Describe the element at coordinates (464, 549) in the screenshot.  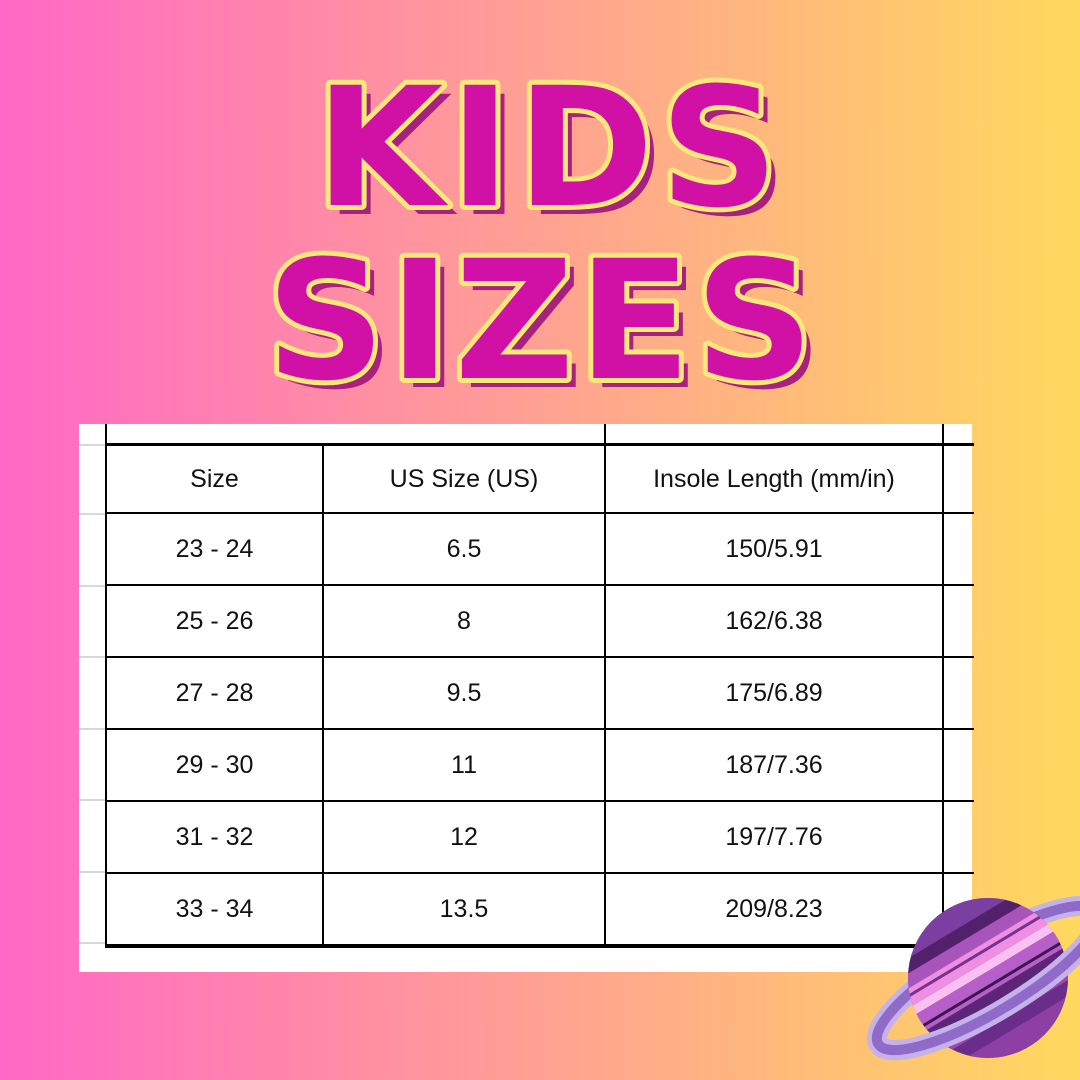
I see `us-size-cell: 6.5` at that location.